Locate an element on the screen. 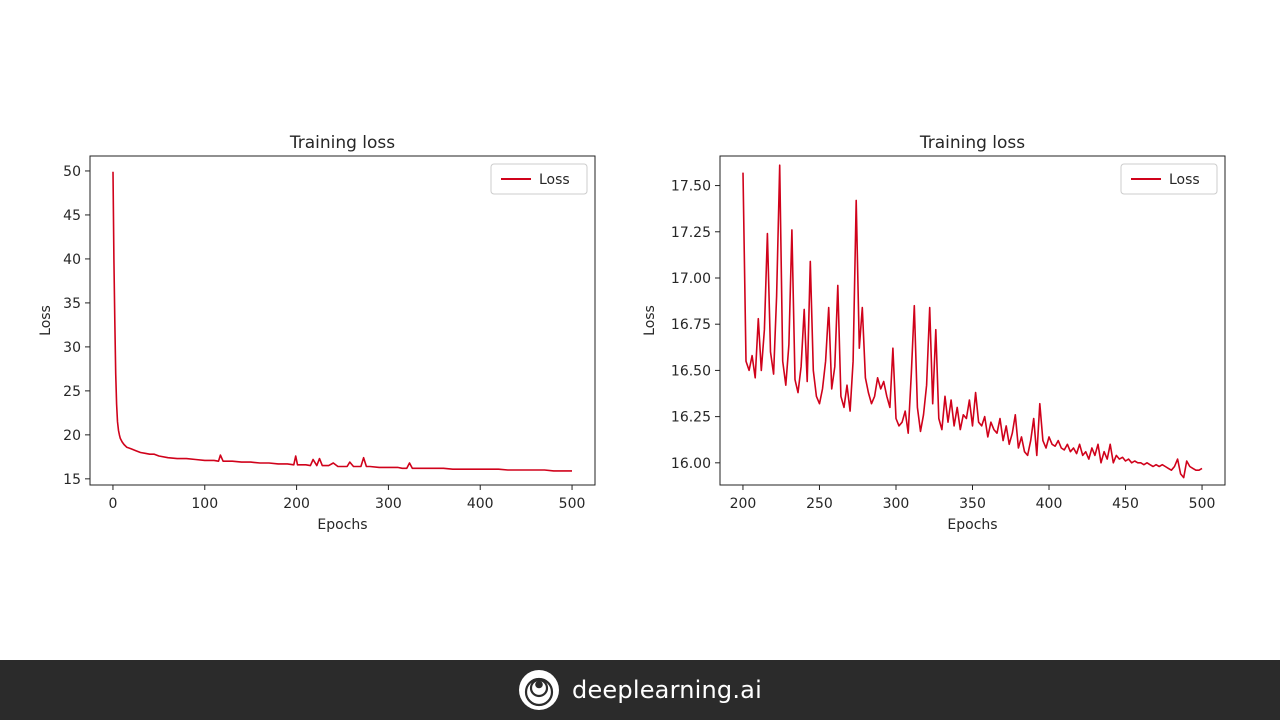 The image size is (1280, 720). chart-1-y-tick-label-1: 16.25 is located at coordinates (691, 418).